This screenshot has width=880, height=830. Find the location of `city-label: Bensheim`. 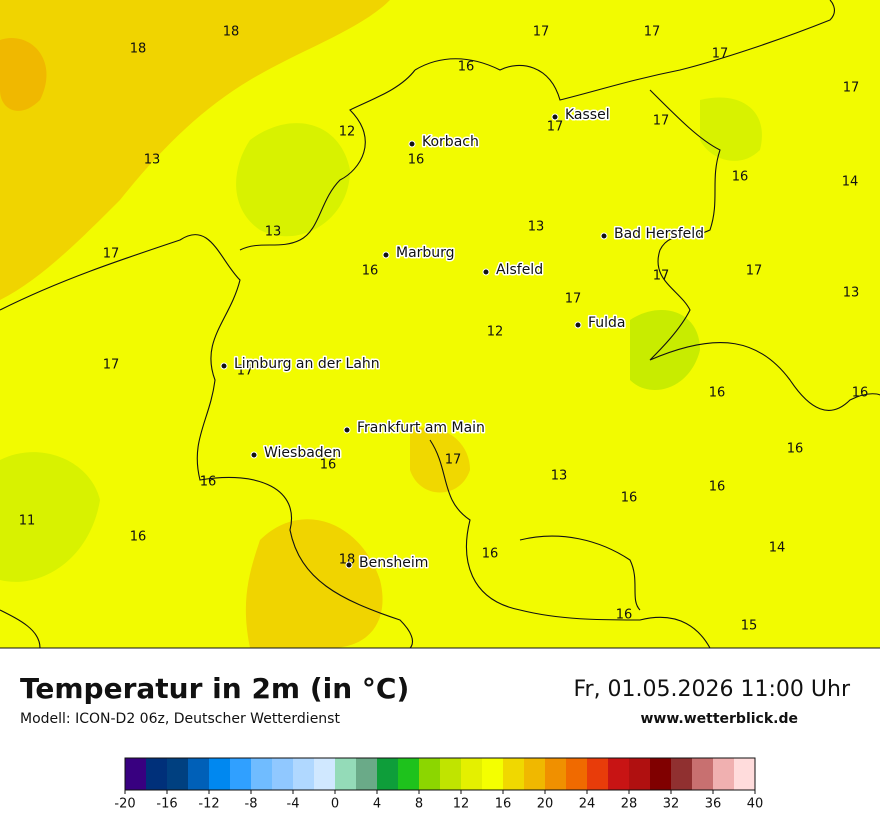

city-label: Bensheim is located at coordinates (393, 563).